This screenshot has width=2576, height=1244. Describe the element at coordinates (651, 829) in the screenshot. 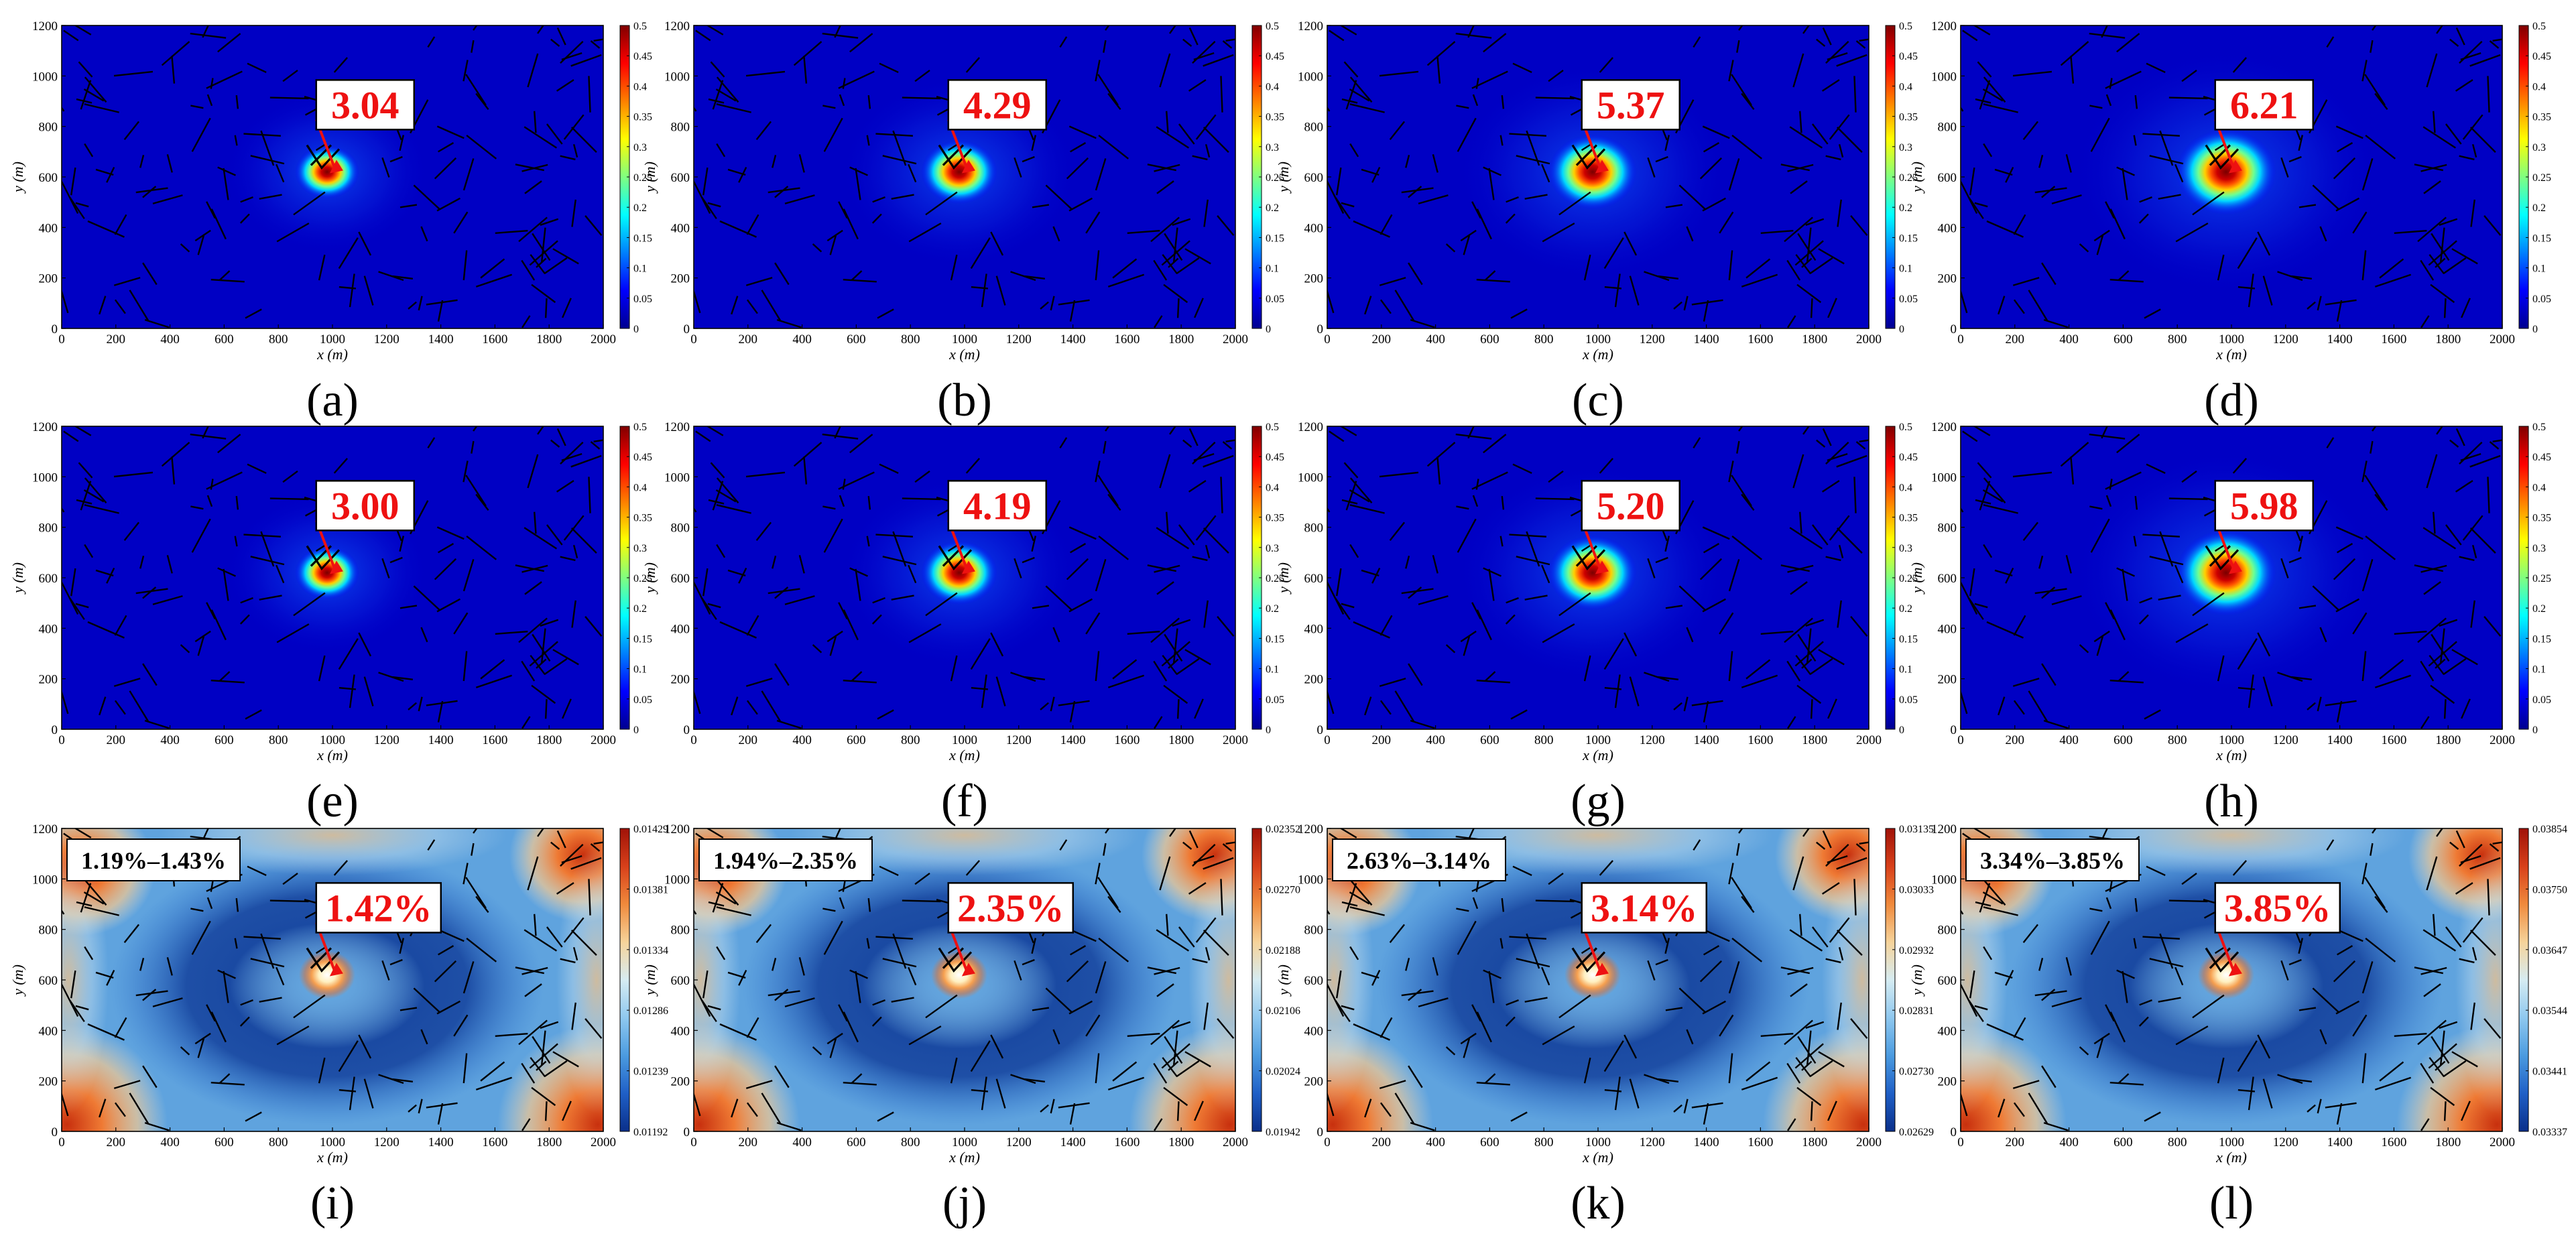

I see `colorbar-tick-label: 0.01429` at that location.